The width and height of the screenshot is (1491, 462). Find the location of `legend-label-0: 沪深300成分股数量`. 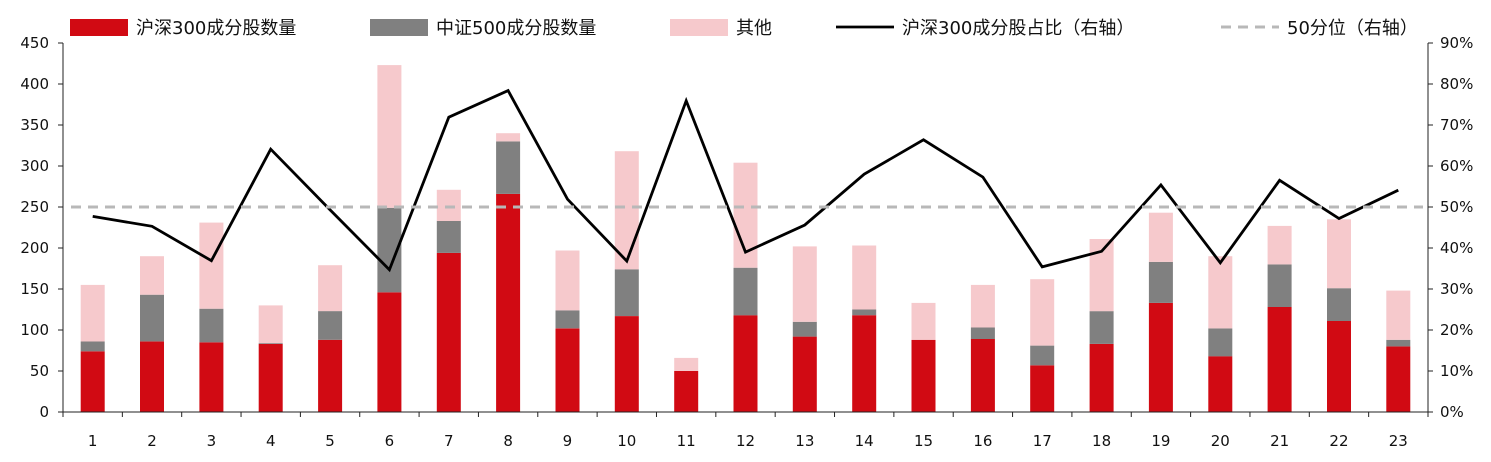

legend-label-0: 沪深300成分股数量 is located at coordinates (216, 28).